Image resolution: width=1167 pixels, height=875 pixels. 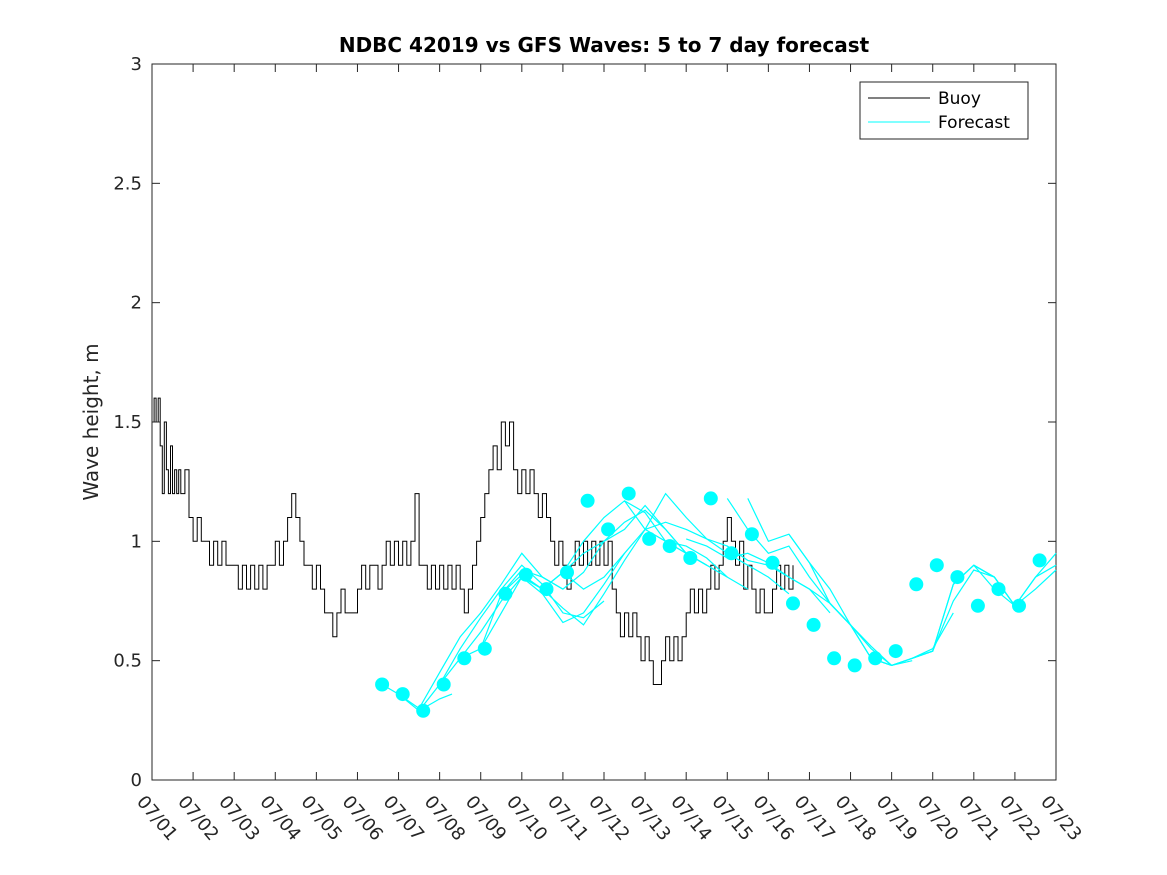 I want to click on y-tick-label: 3, so click(x=136, y=64).